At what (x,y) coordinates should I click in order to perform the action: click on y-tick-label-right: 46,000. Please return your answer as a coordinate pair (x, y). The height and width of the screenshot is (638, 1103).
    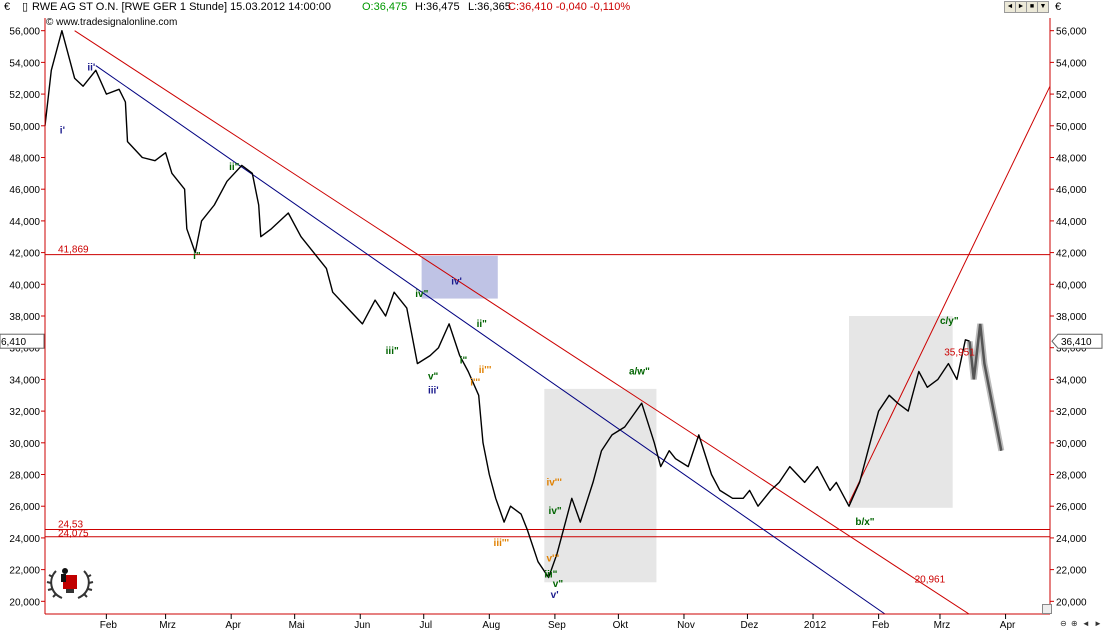
    Looking at the image, I should click on (1071, 190).